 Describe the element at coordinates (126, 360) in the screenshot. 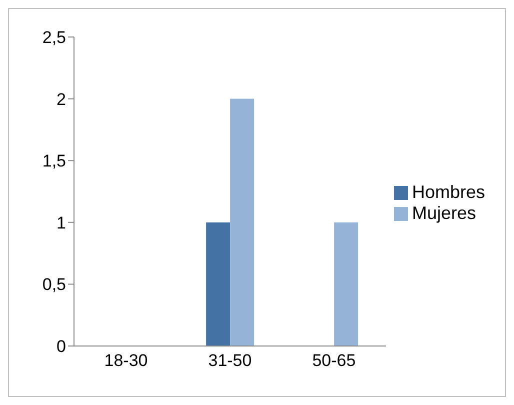

I see `x-tick-label: 18-30` at that location.